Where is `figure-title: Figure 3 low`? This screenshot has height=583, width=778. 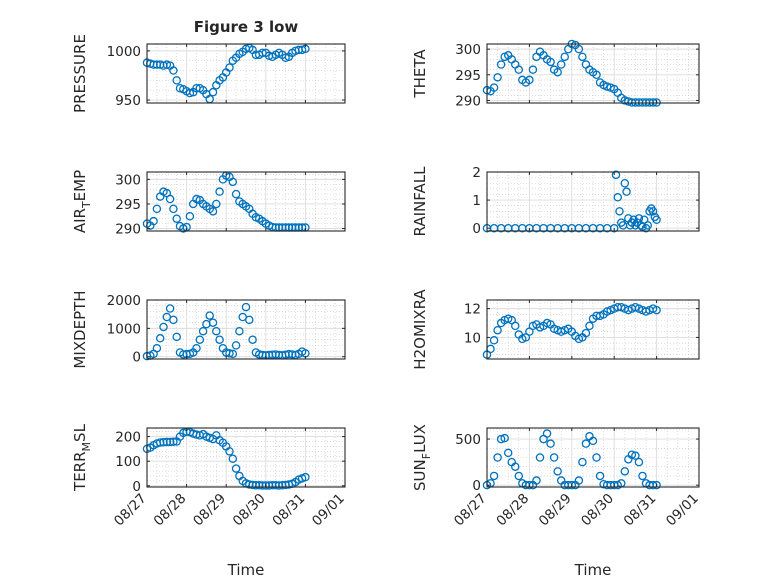
figure-title: Figure 3 low is located at coordinates (246, 27).